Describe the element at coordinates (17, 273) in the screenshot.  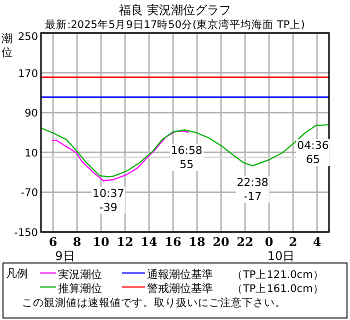
I see `legend-title: 凡例` at that location.